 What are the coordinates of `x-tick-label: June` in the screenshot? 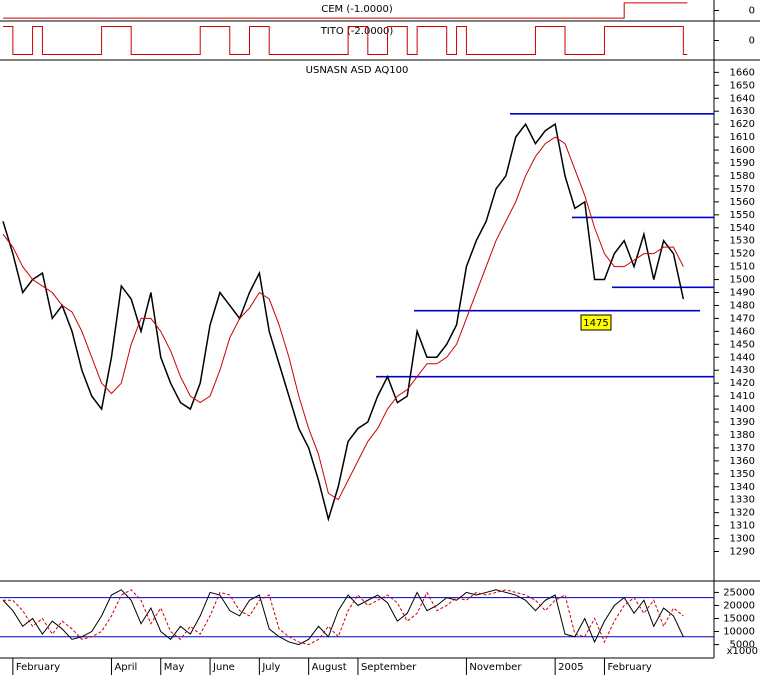 It's located at (223, 667).